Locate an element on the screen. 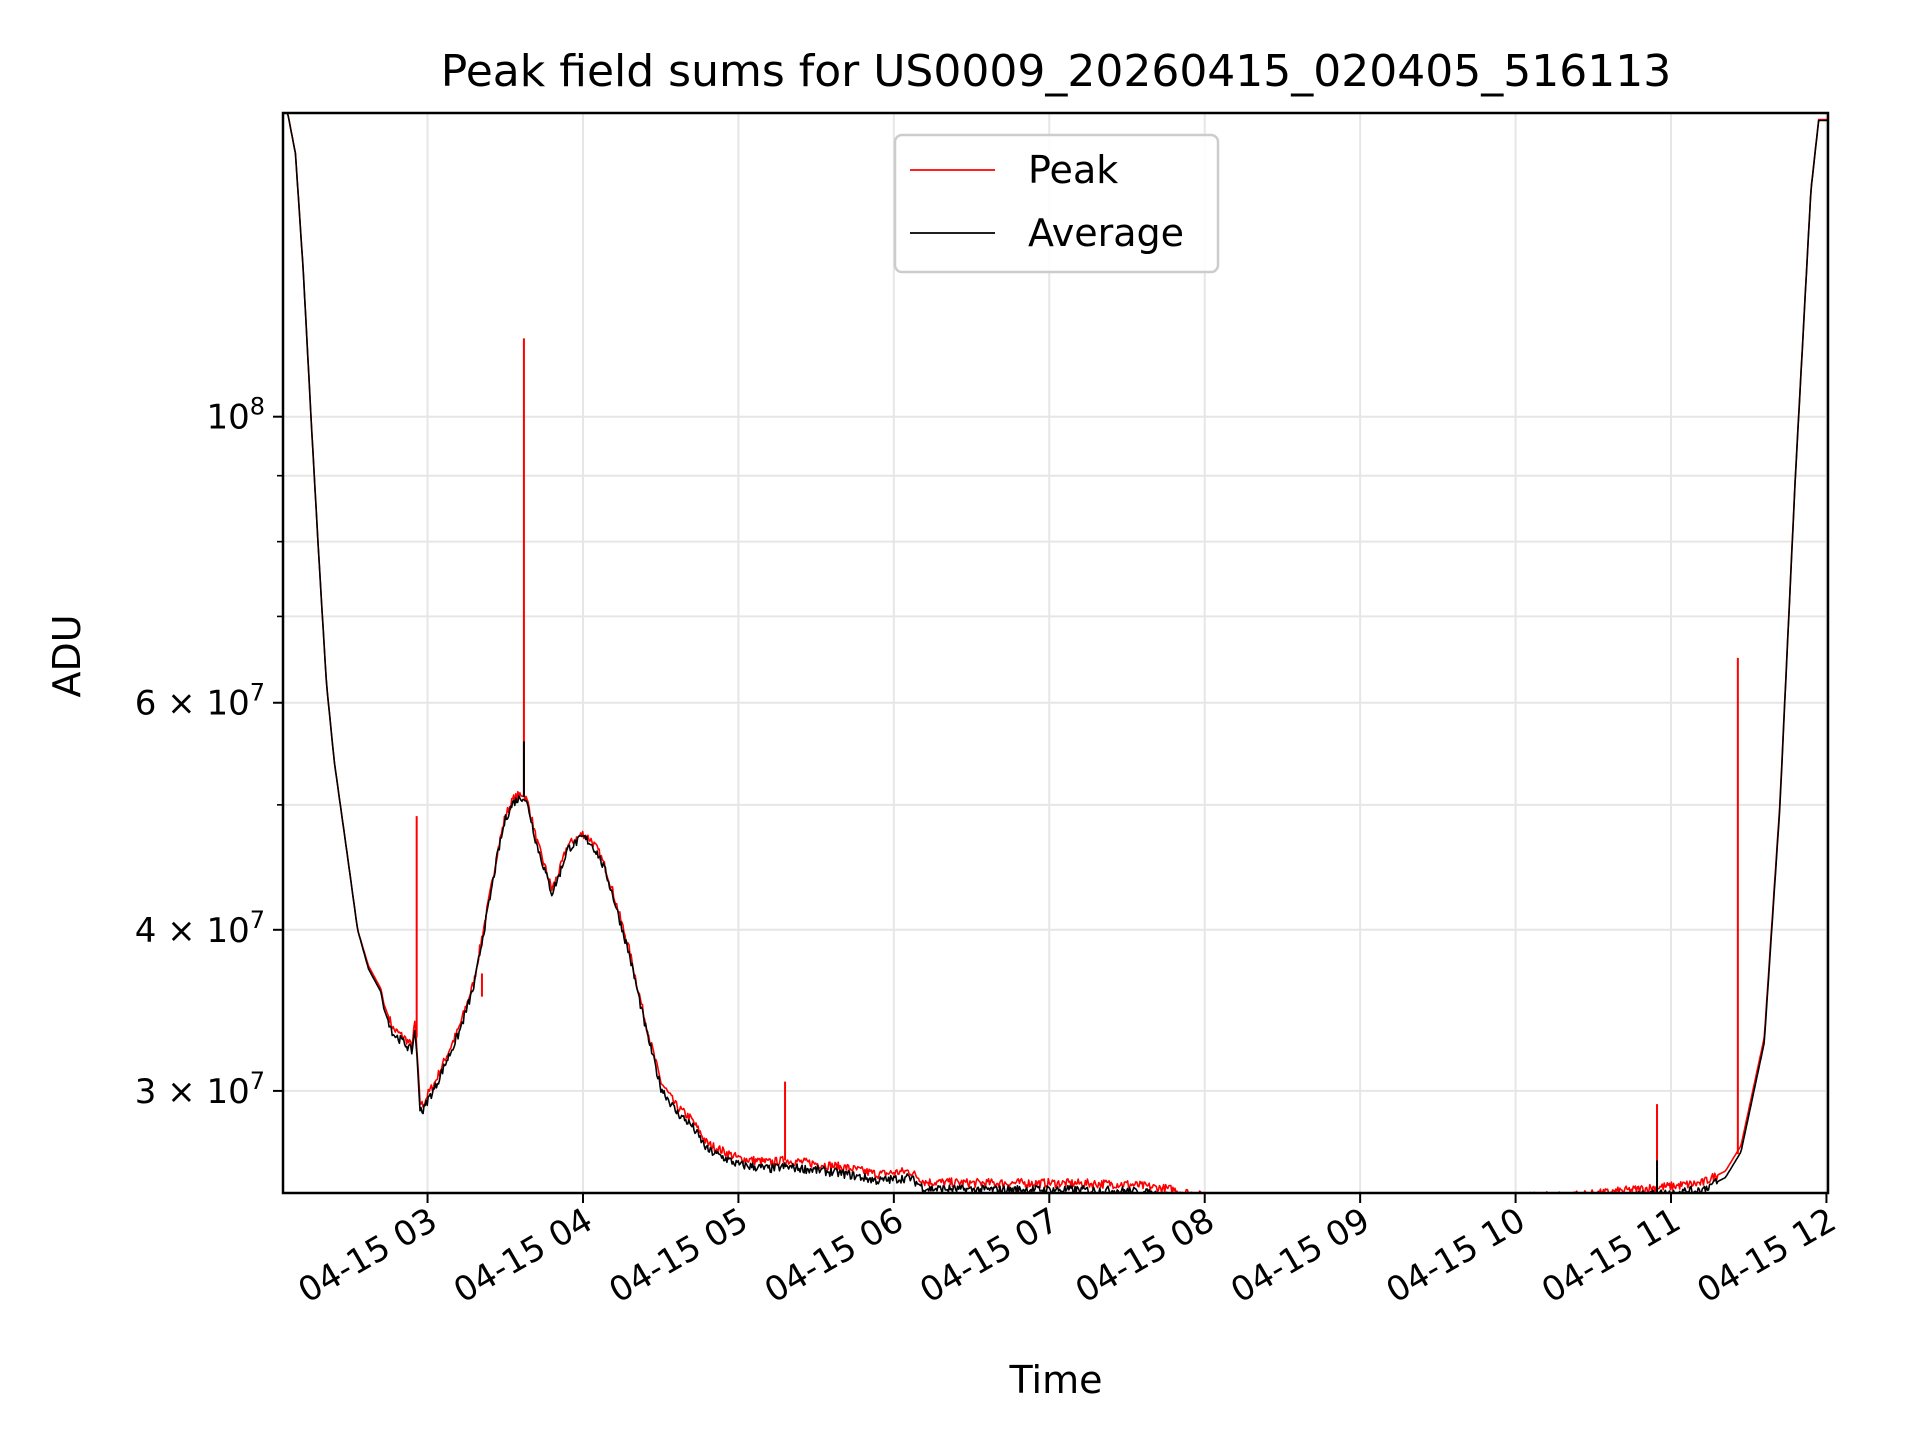  y-tick-label: 3 × 107 is located at coordinates (200, 1089).